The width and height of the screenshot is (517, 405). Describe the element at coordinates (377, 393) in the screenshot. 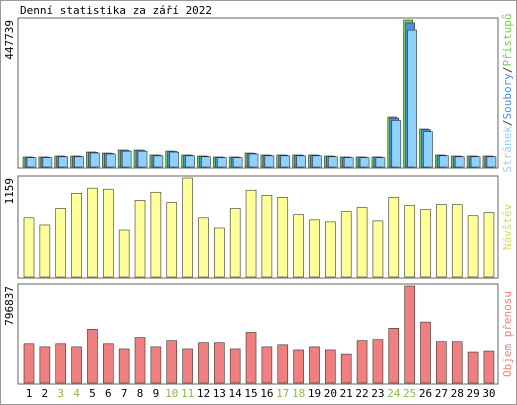

I see `x-tick-label: 23` at that location.